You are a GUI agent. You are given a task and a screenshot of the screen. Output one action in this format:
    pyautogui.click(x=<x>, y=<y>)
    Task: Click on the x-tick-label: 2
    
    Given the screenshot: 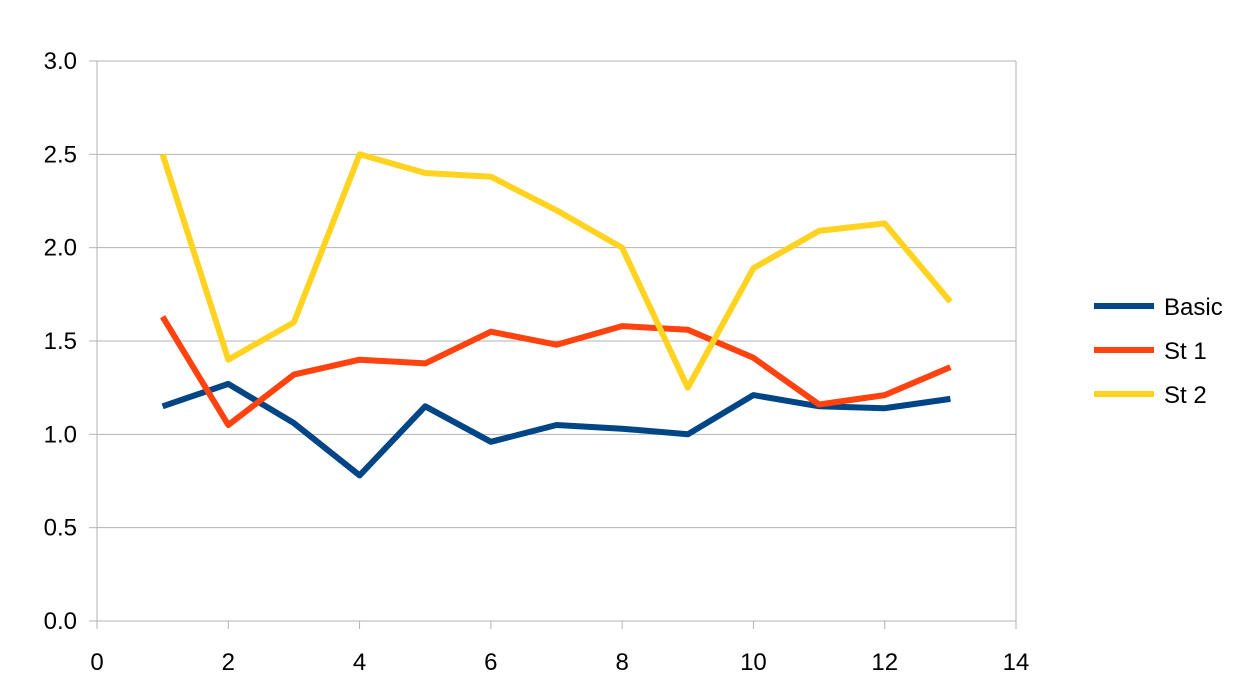 What is the action you would take?
    pyautogui.click(x=228, y=662)
    